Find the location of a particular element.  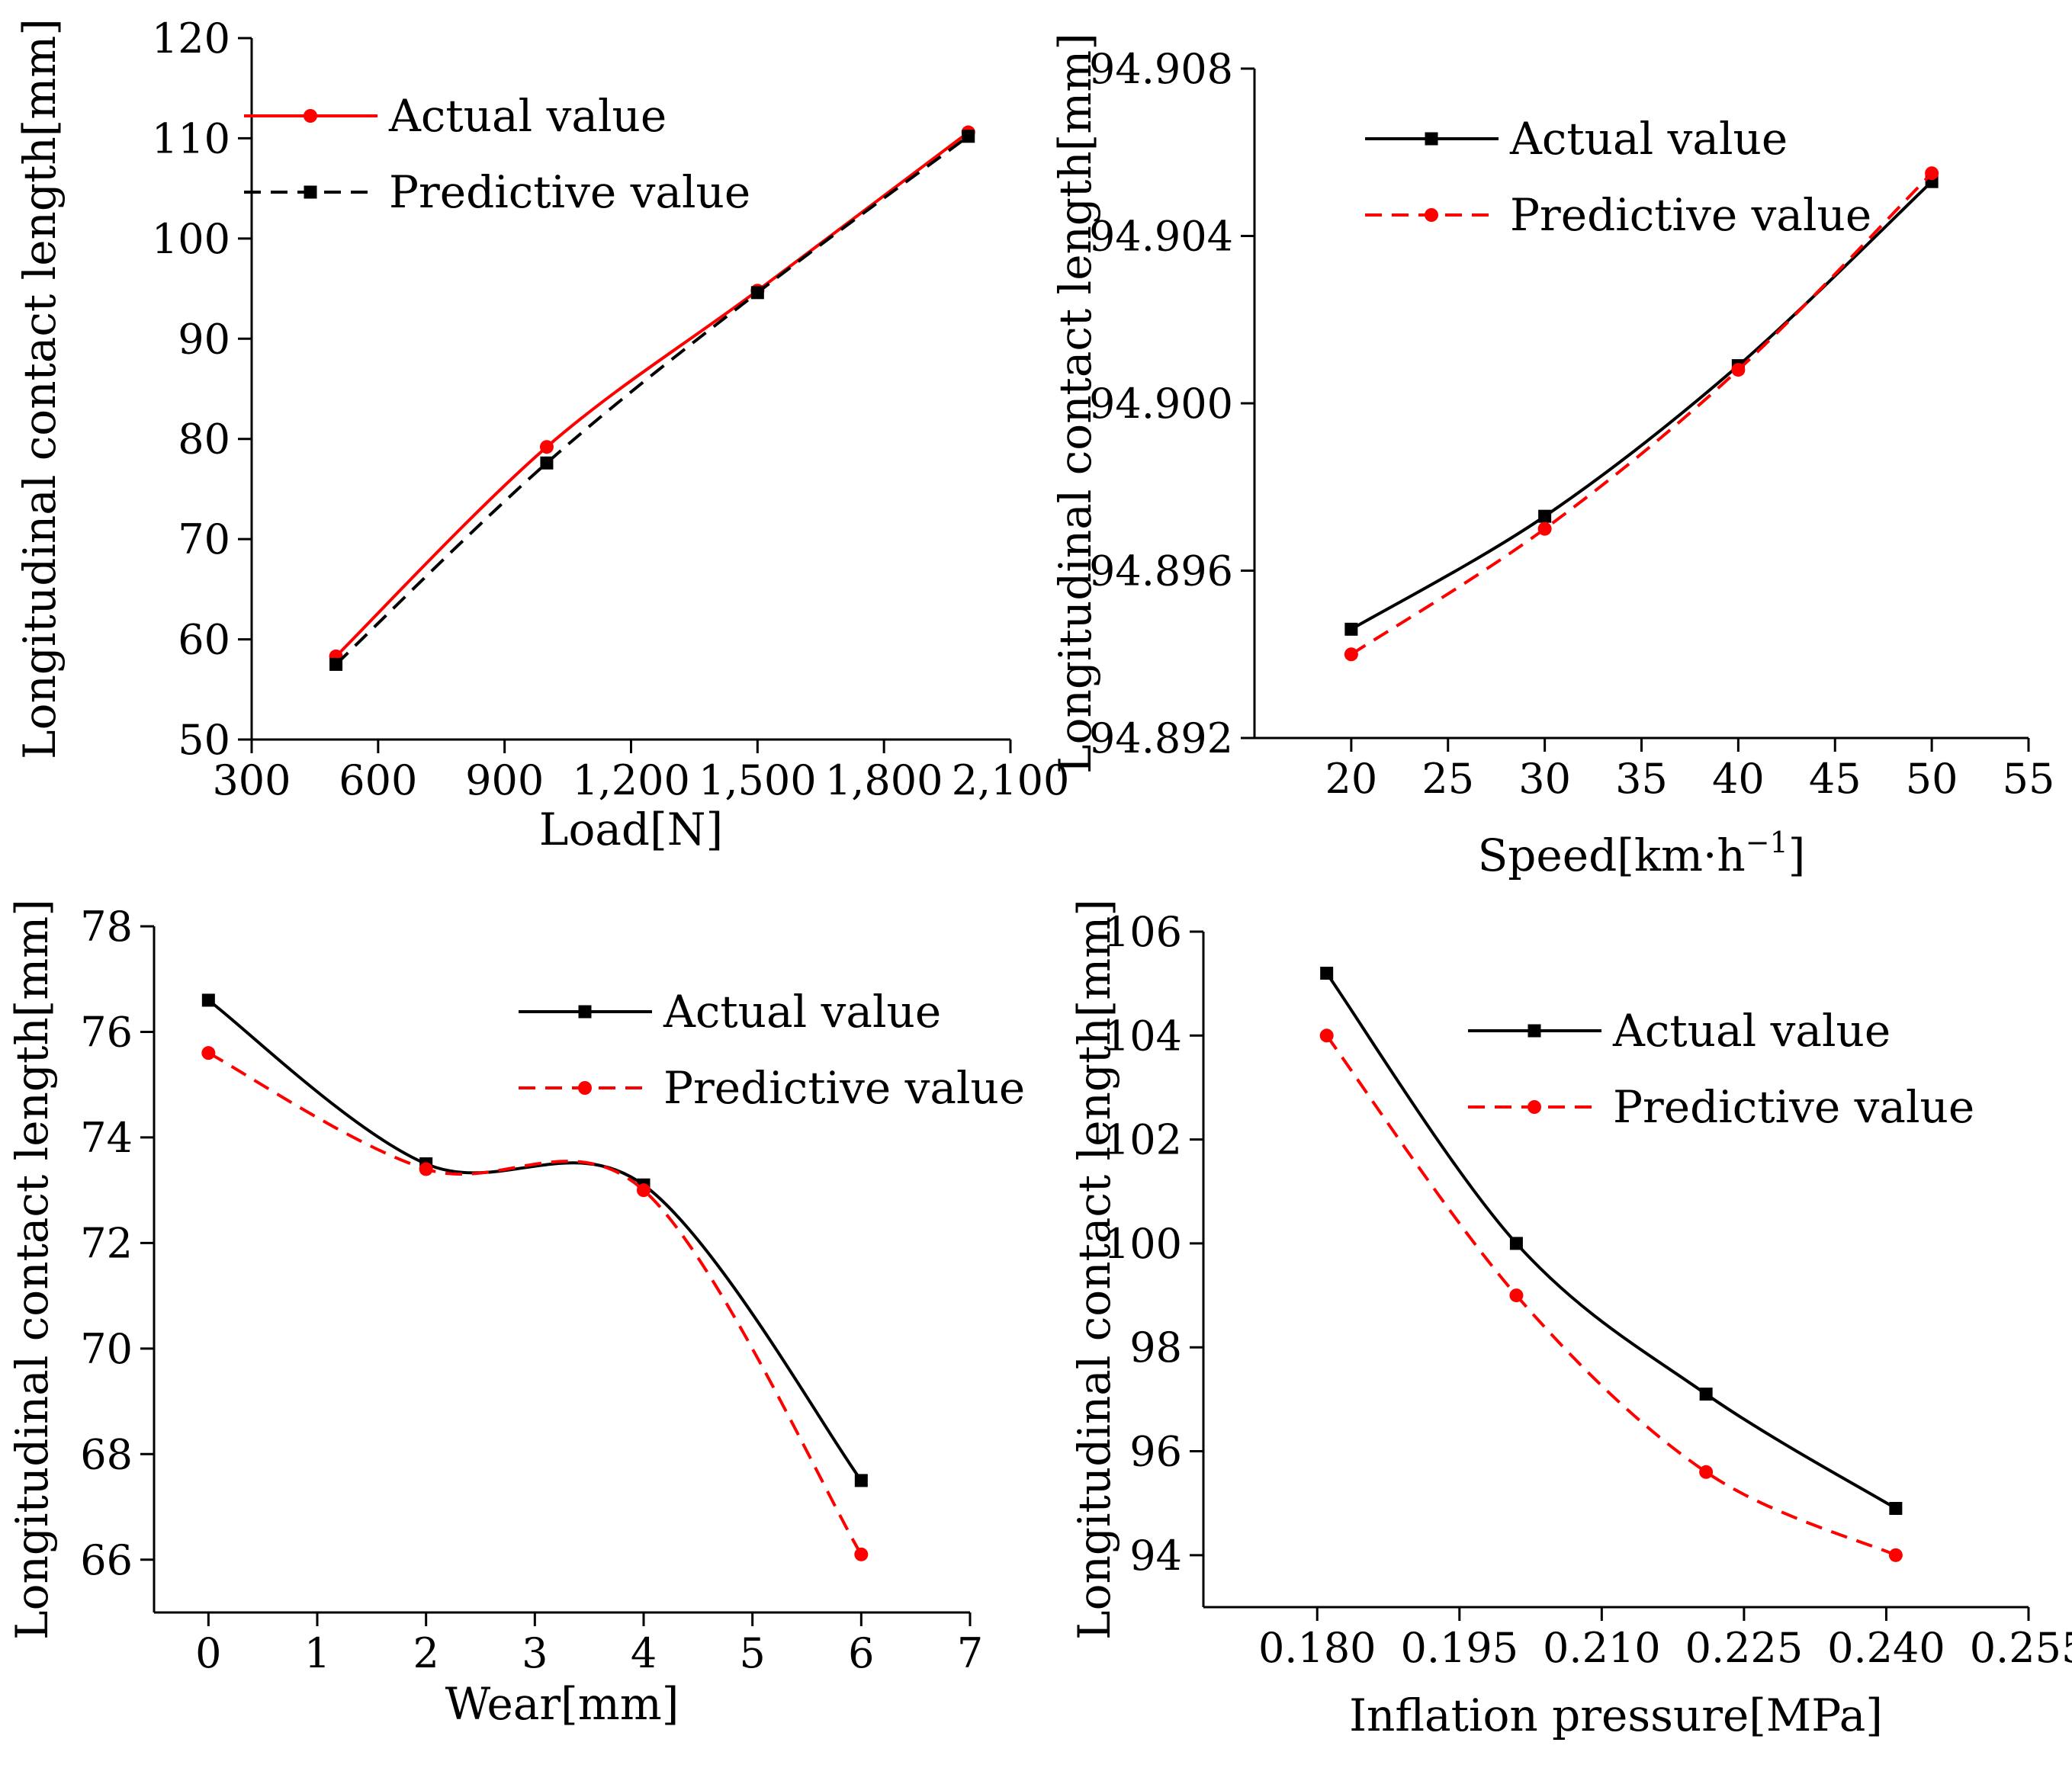

x-axis-title-text: Load[N] is located at coordinates (631, 829).